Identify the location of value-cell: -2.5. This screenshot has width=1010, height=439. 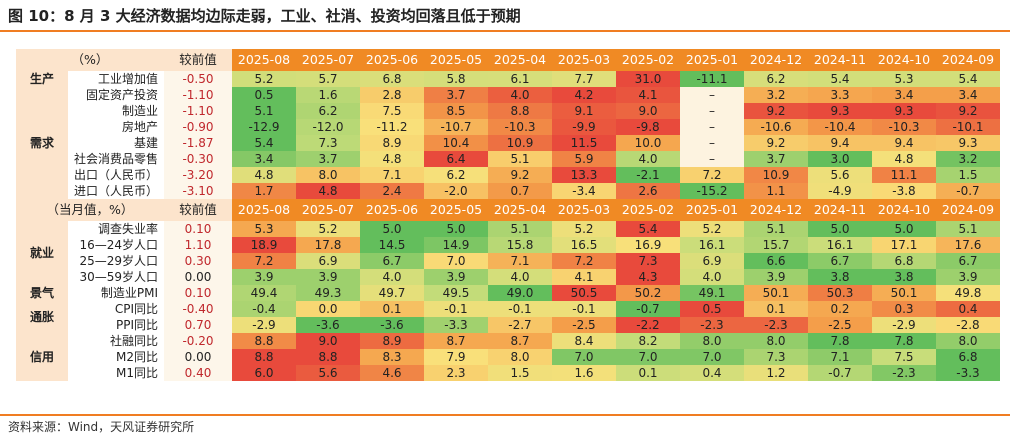
(584, 325).